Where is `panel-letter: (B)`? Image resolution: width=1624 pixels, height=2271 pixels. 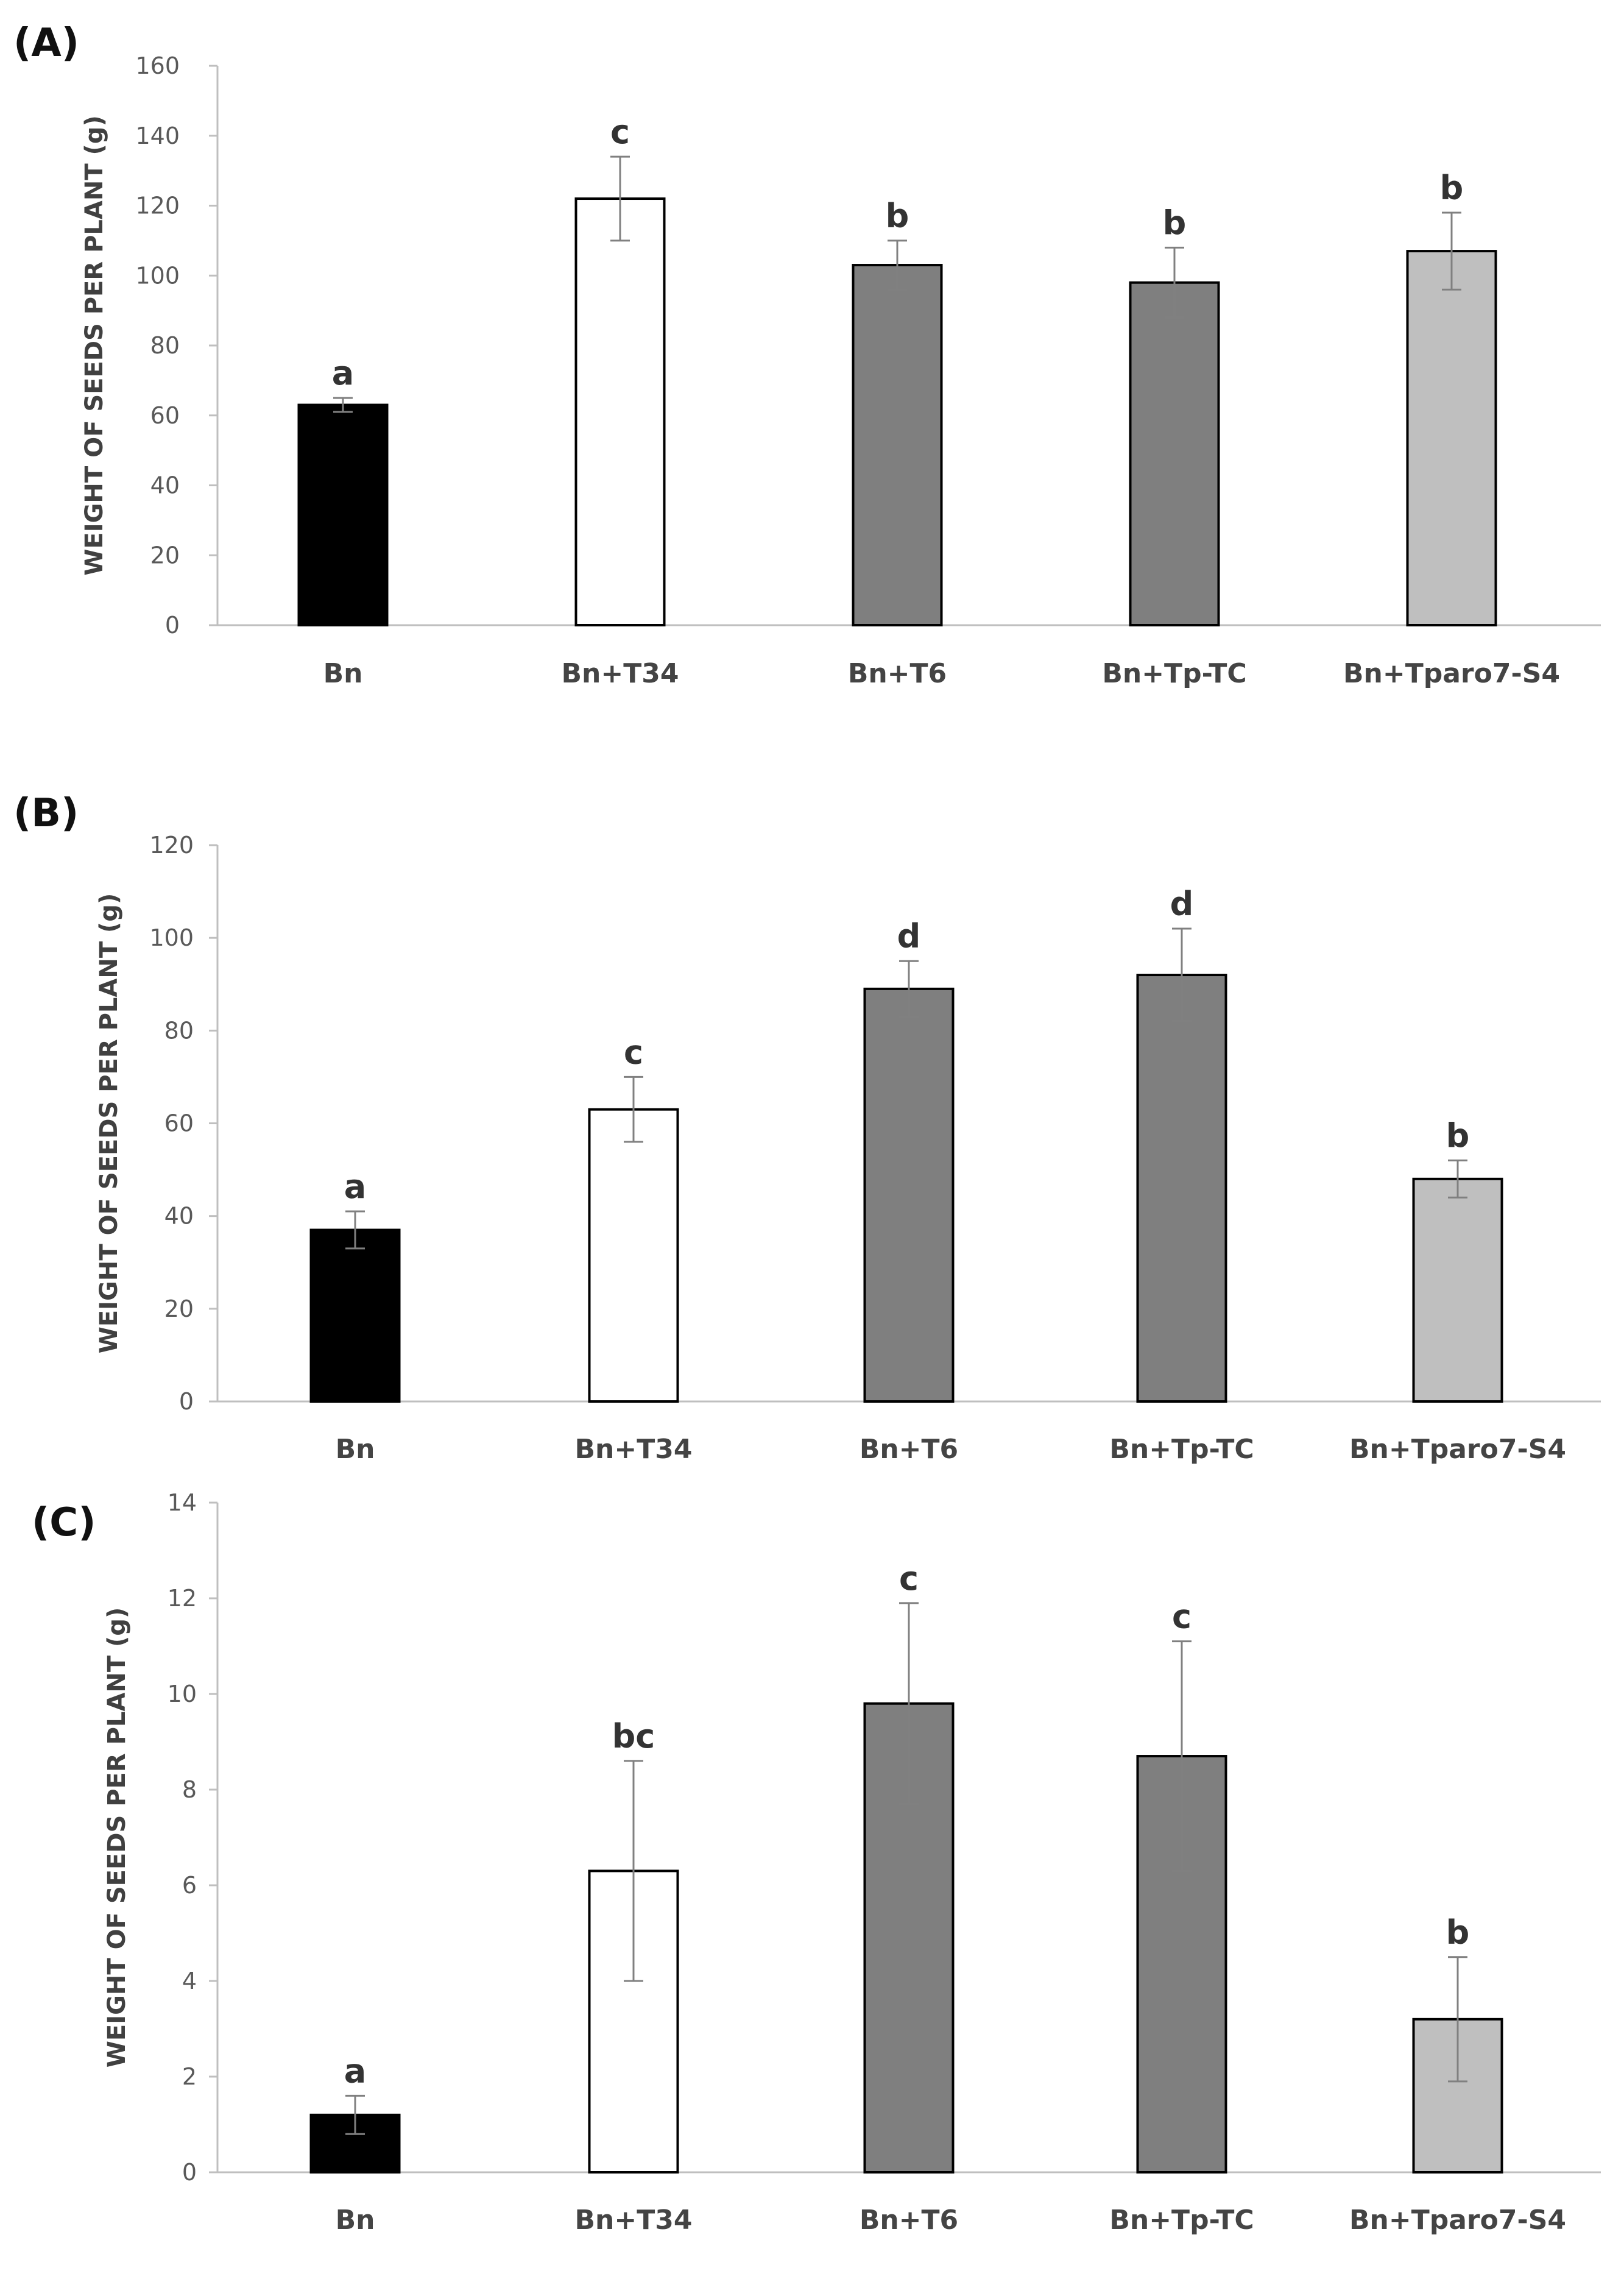
panel-letter: (B) is located at coordinates (46, 813).